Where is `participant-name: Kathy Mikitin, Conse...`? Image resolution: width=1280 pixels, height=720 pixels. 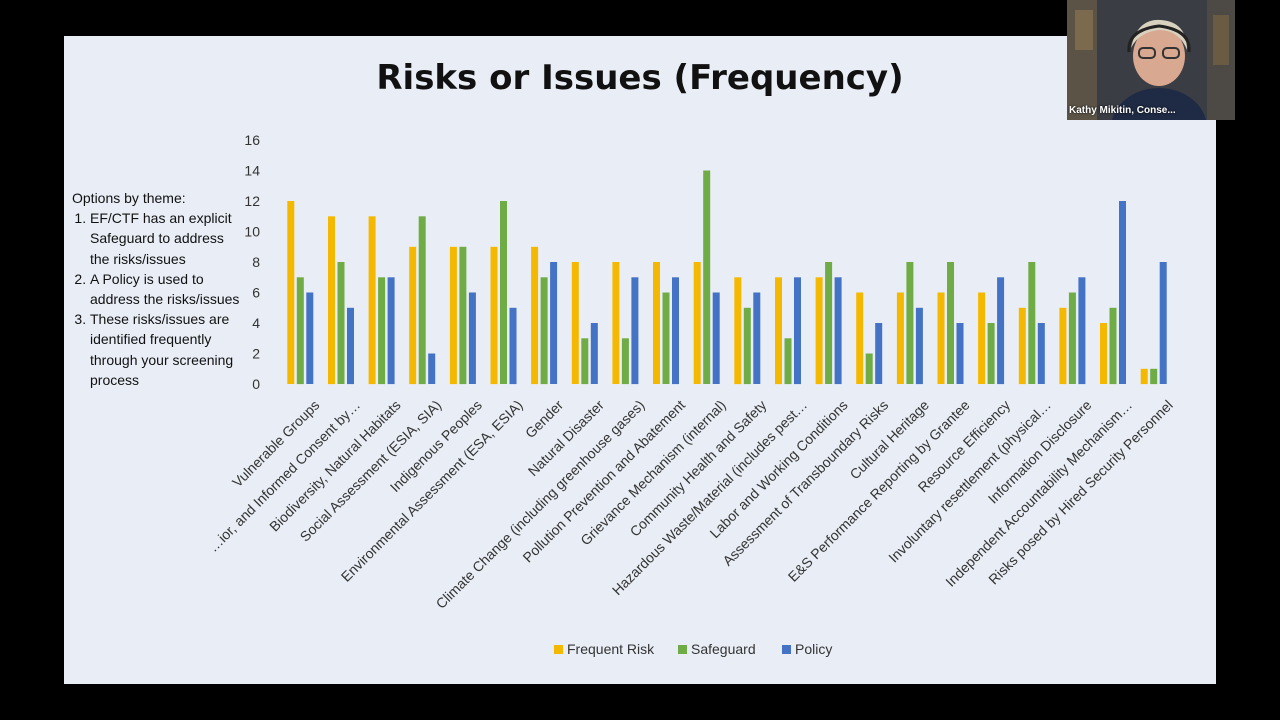
participant-name: Kathy Mikitin, Conse... is located at coordinates (1122, 110).